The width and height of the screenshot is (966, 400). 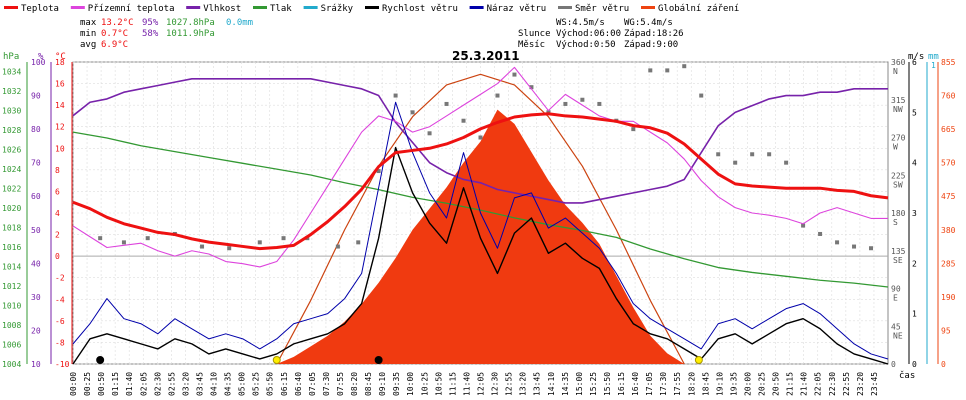 I want to click on x-tick-label: 00:00, so click(x=73, y=384).